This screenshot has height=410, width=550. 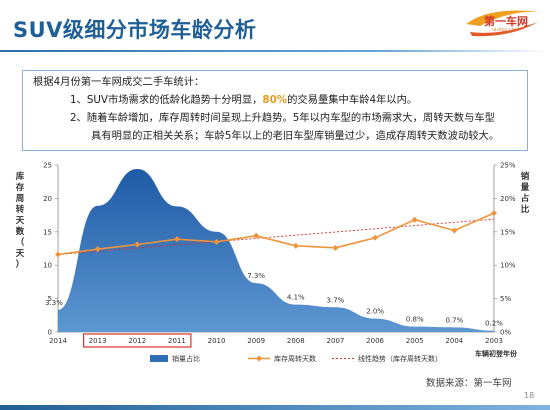 I want to click on point-1-prefix: 1、SUV市场需求的低龄化趋势十分明显，, so click(x=166, y=100).